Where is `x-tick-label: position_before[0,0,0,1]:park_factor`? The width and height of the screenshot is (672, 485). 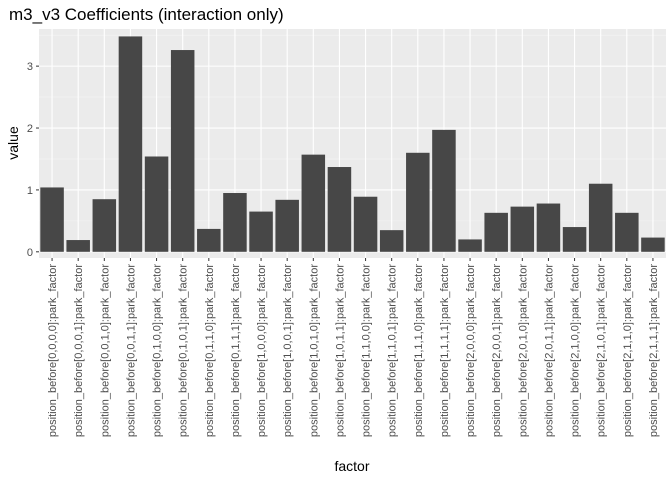 x-tick-label: position_before[0,0,0,1]:park_factor is located at coordinates (79, 350).